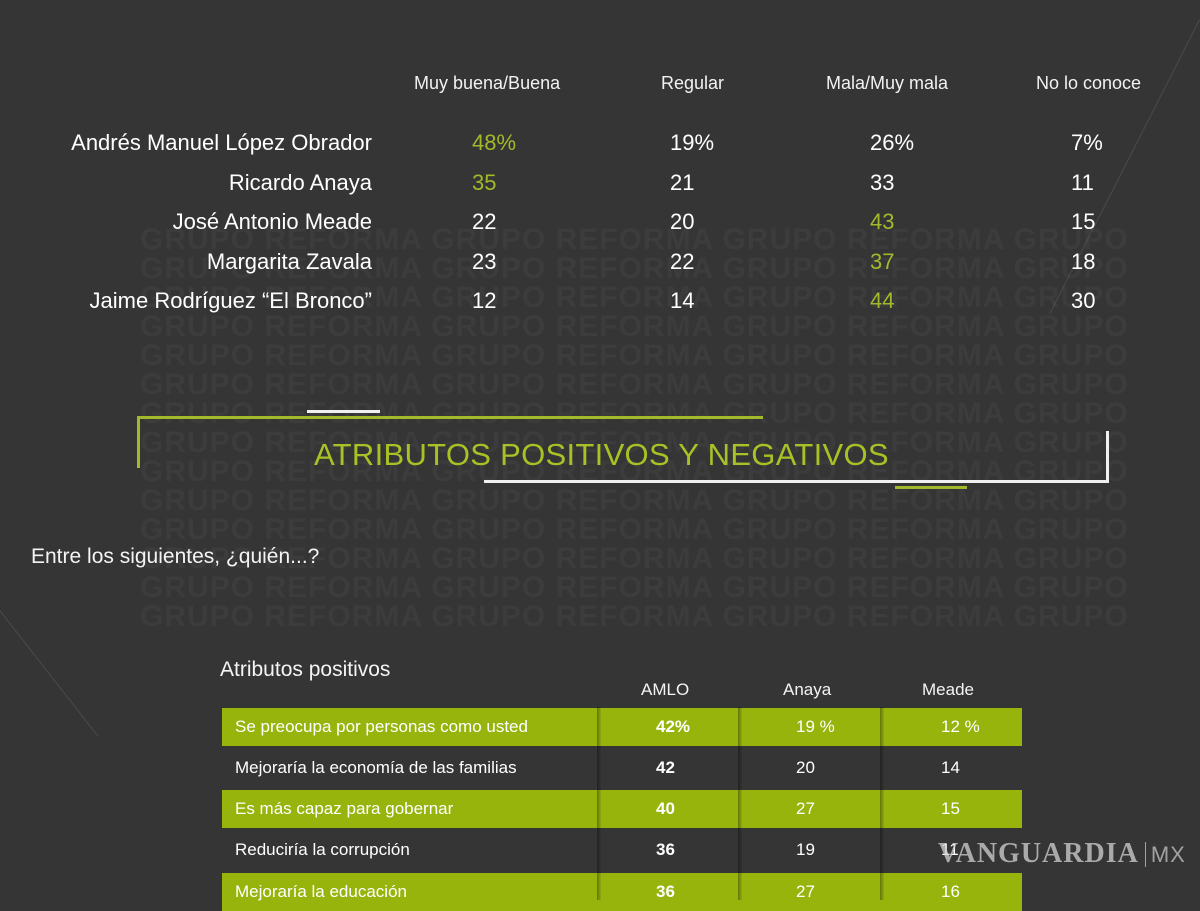 The image size is (1200, 911). What do you see at coordinates (484, 182) in the screenshot?
I see `cell-value: 35` at bounding box center [484, 182].